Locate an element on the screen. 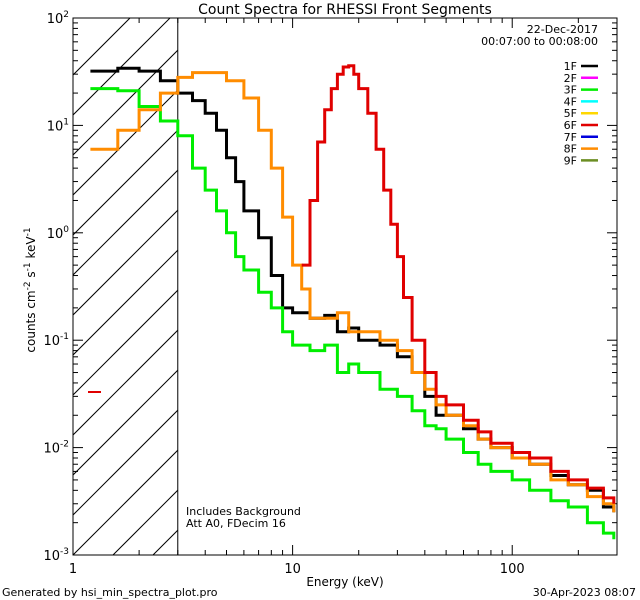 The width and height of the screenshot is (640, 600). legend-label-5F: 5F is located at coordinates (570, 113).